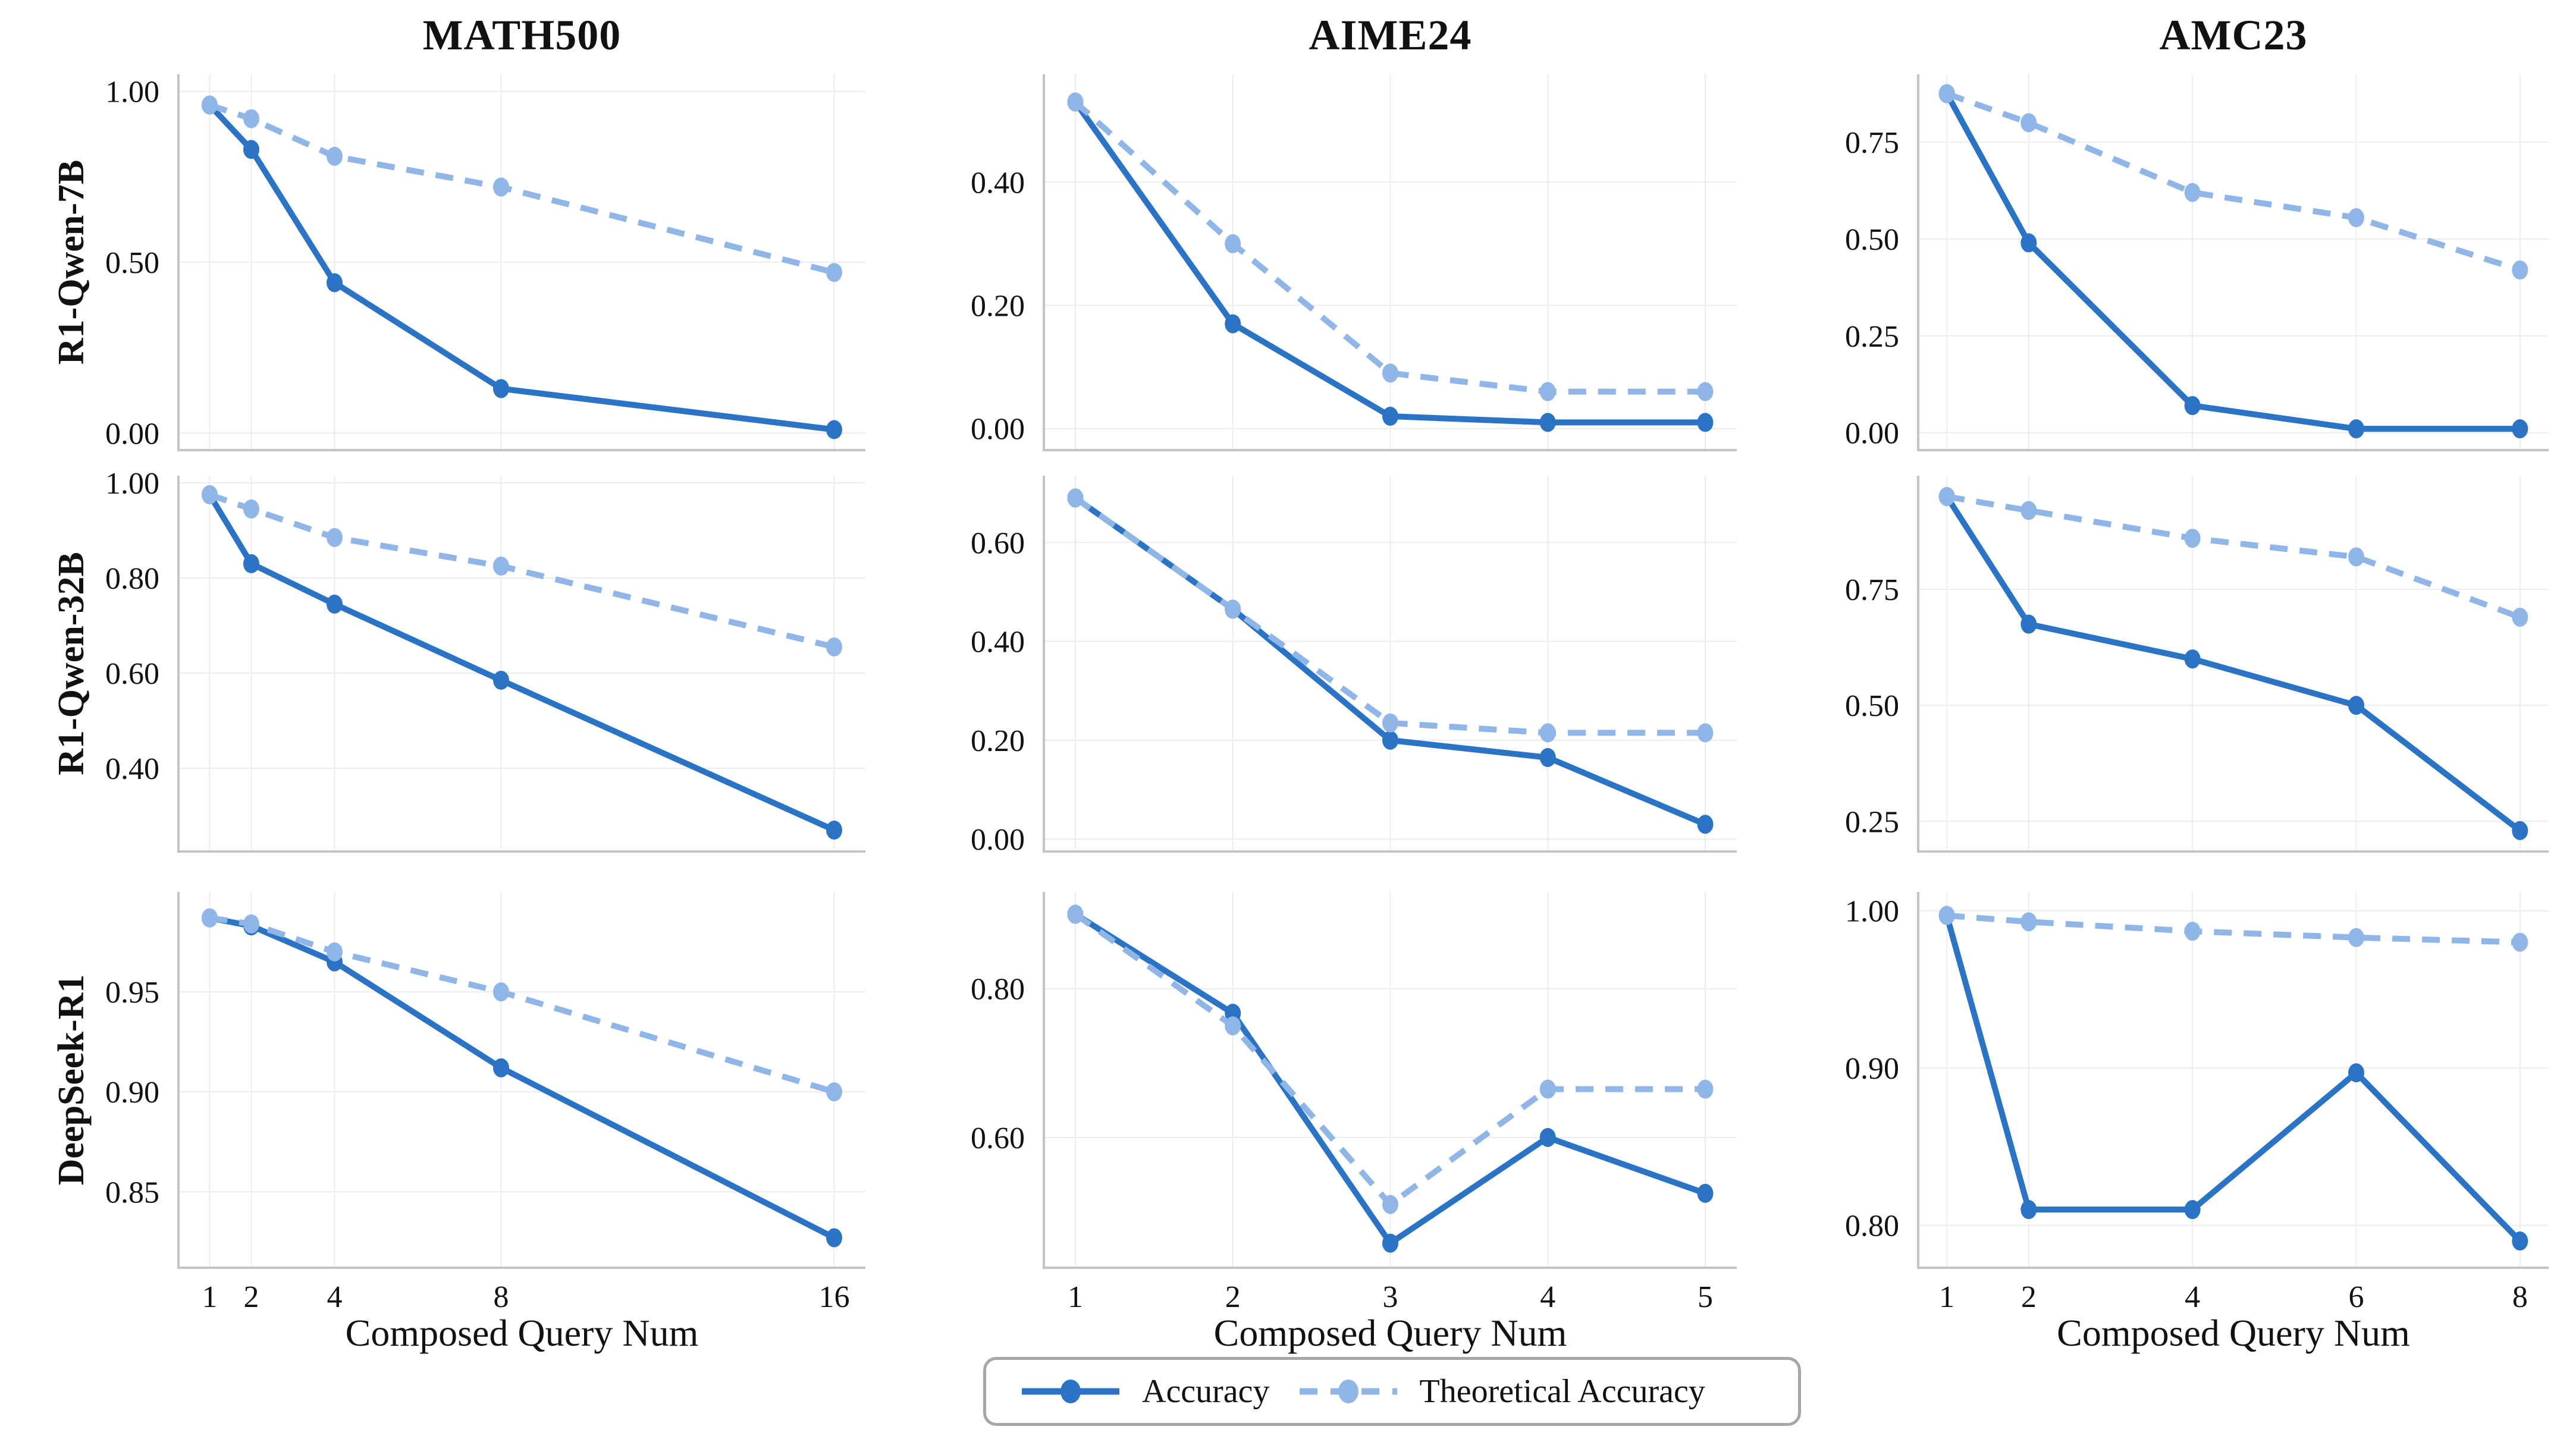 This screenshot has width=2576, height=1439. What do you see at coordinates (1354, 262) in the screenshot?
I see `chart-aime24-r1-qwen-7b: 0.00 0.20 0.40` at bounding box center [1354, 262].